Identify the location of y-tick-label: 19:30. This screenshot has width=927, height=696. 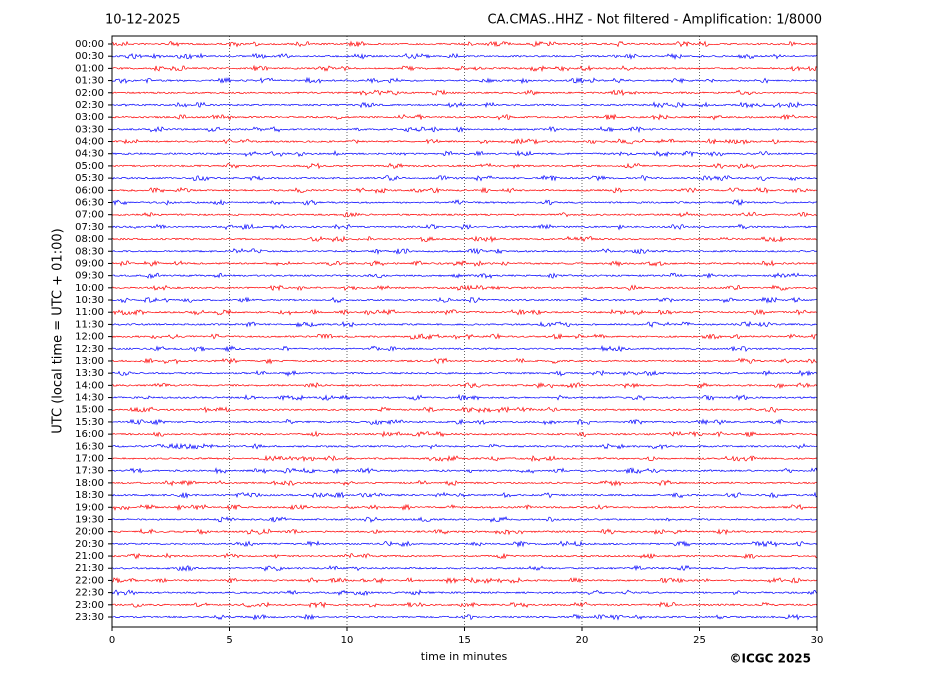
(89, 519).